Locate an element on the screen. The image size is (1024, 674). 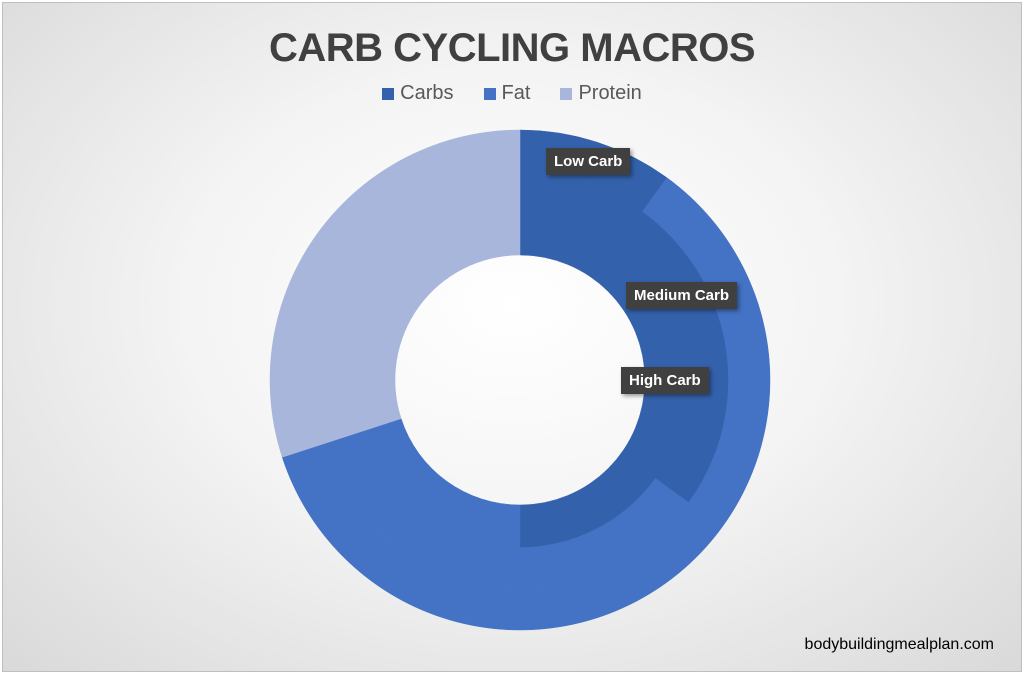
ring-label-medium-carb: Medium Carb is located at coordinates (682, 295).